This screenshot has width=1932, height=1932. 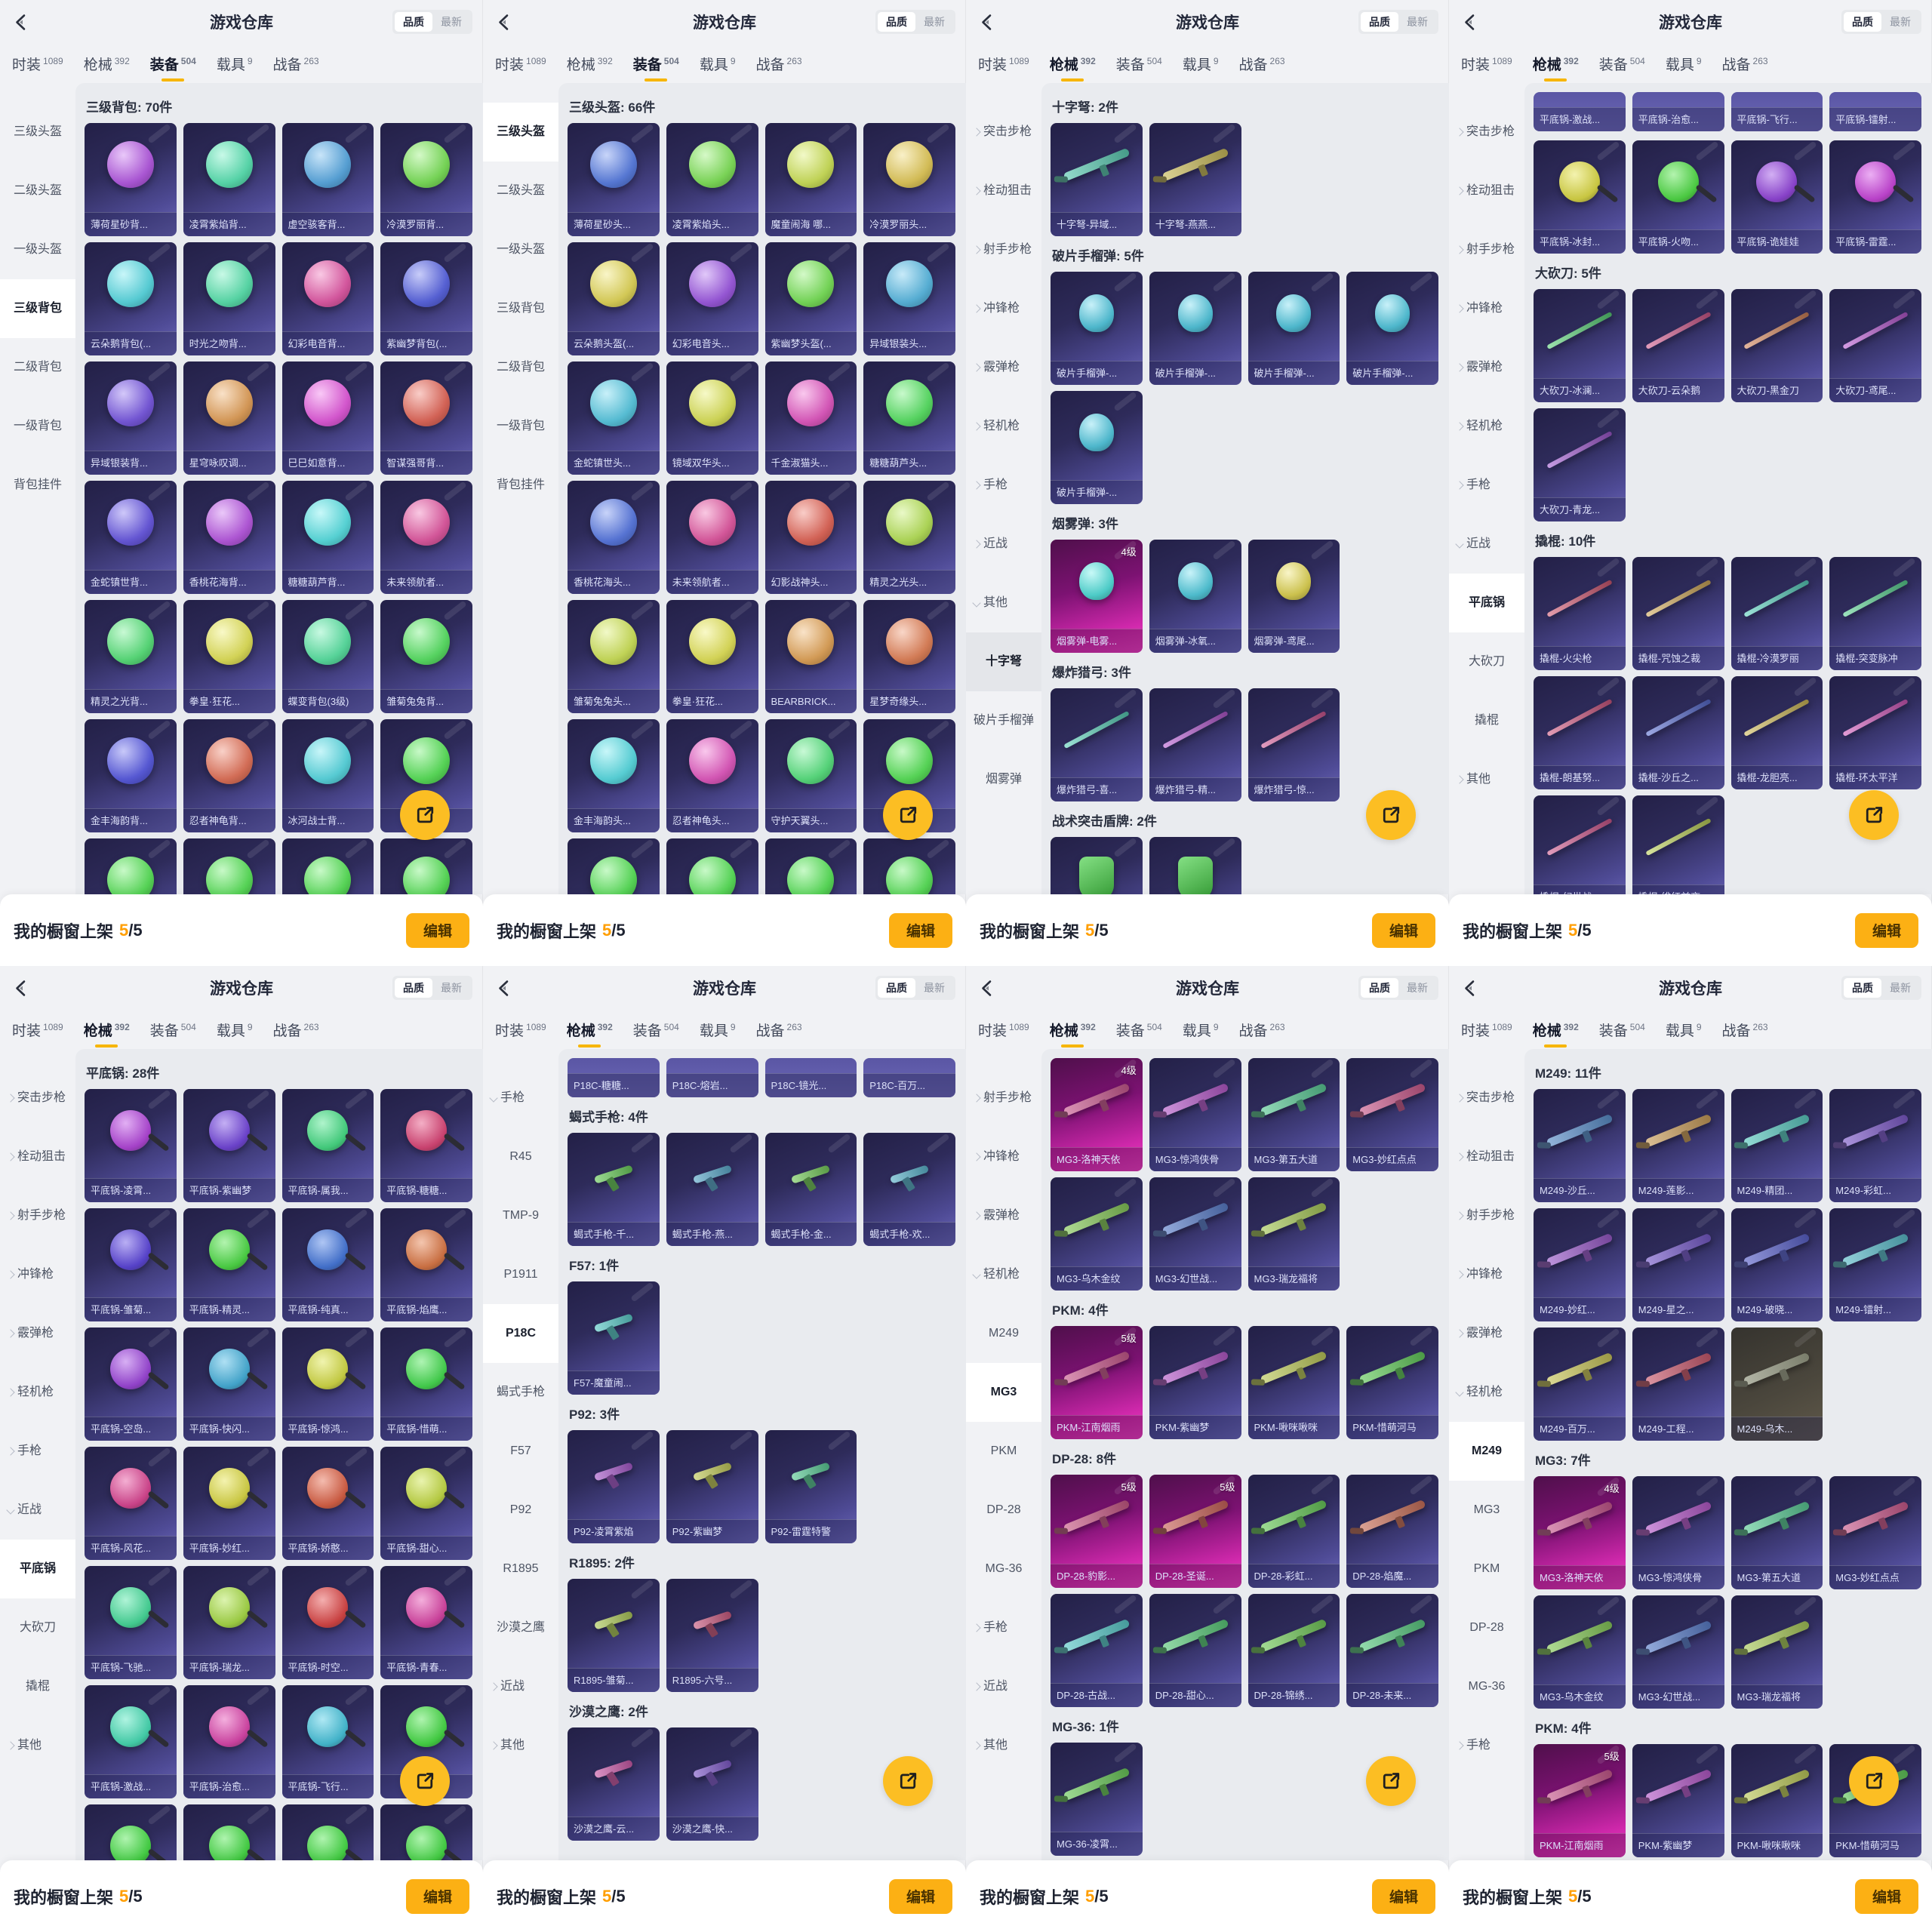 What do you see at coordinates (37, 1510) in the screenshot?
I see `sidebar-item-7: 近战` at bounding box center [37, 1510].